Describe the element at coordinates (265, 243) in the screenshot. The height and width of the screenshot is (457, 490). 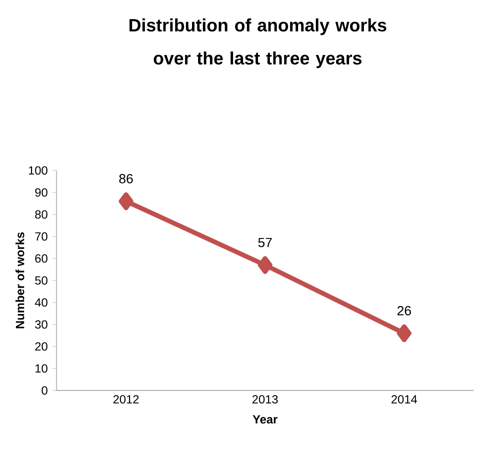
I see `data-label: 57` at that location.